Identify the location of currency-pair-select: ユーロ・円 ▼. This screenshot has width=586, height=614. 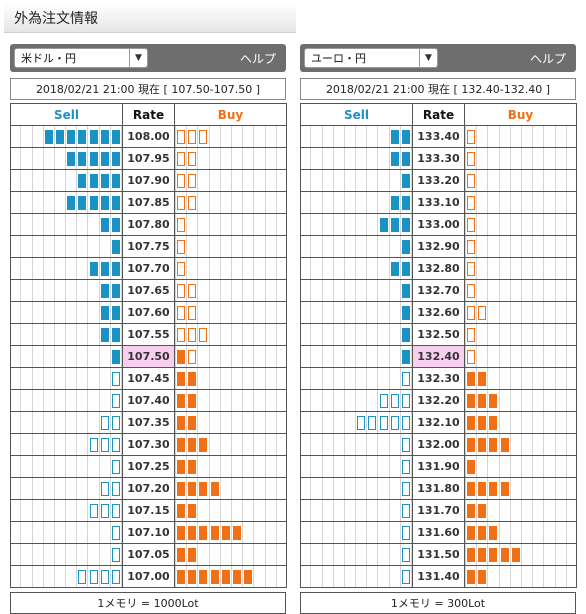
(371, 58).